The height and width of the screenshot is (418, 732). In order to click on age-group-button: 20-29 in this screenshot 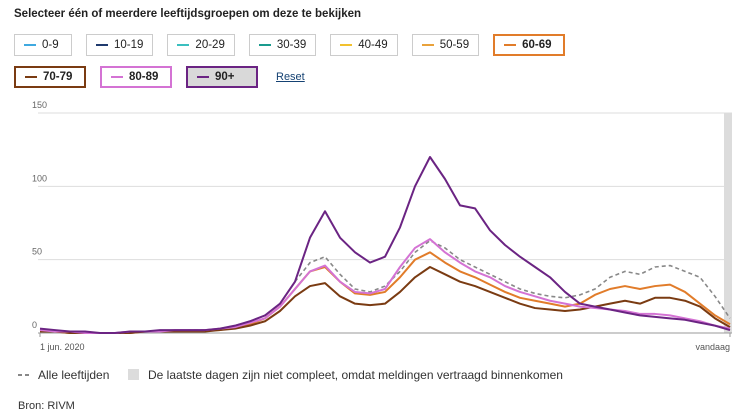, I will do `click(201, 45)`.